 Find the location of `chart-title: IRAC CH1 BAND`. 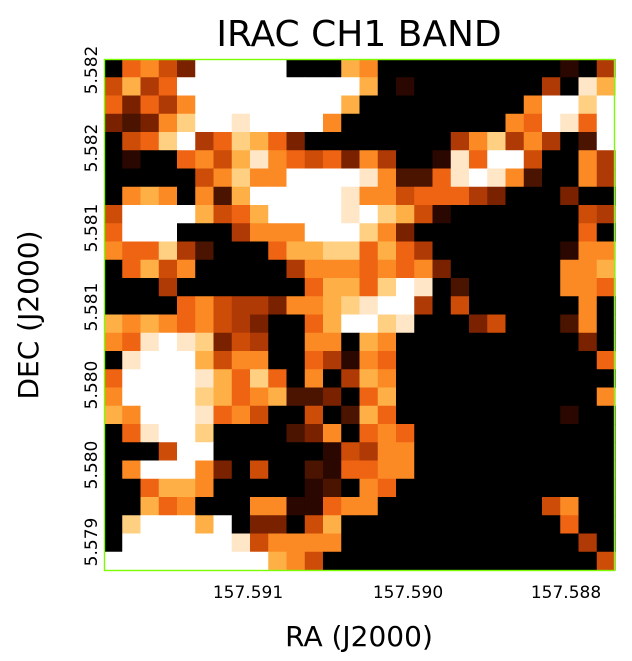

chart-title: IRAC CH1 BAND is located at coordinates (358, 34).